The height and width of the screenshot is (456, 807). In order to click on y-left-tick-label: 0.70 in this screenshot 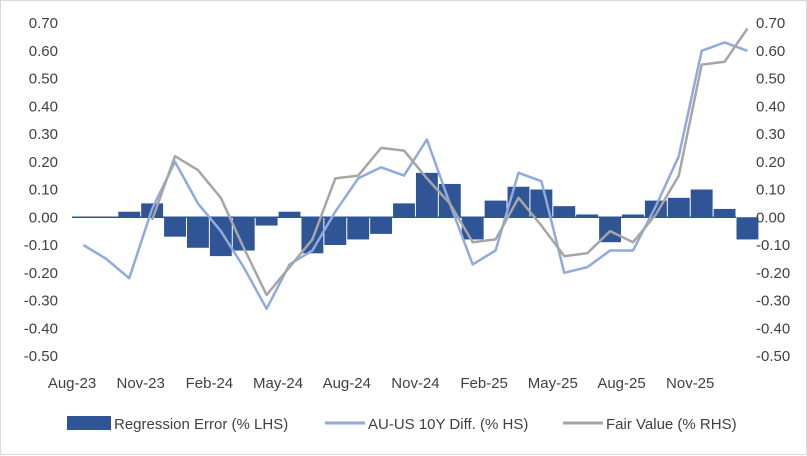, I will do `click(43, 23)`.